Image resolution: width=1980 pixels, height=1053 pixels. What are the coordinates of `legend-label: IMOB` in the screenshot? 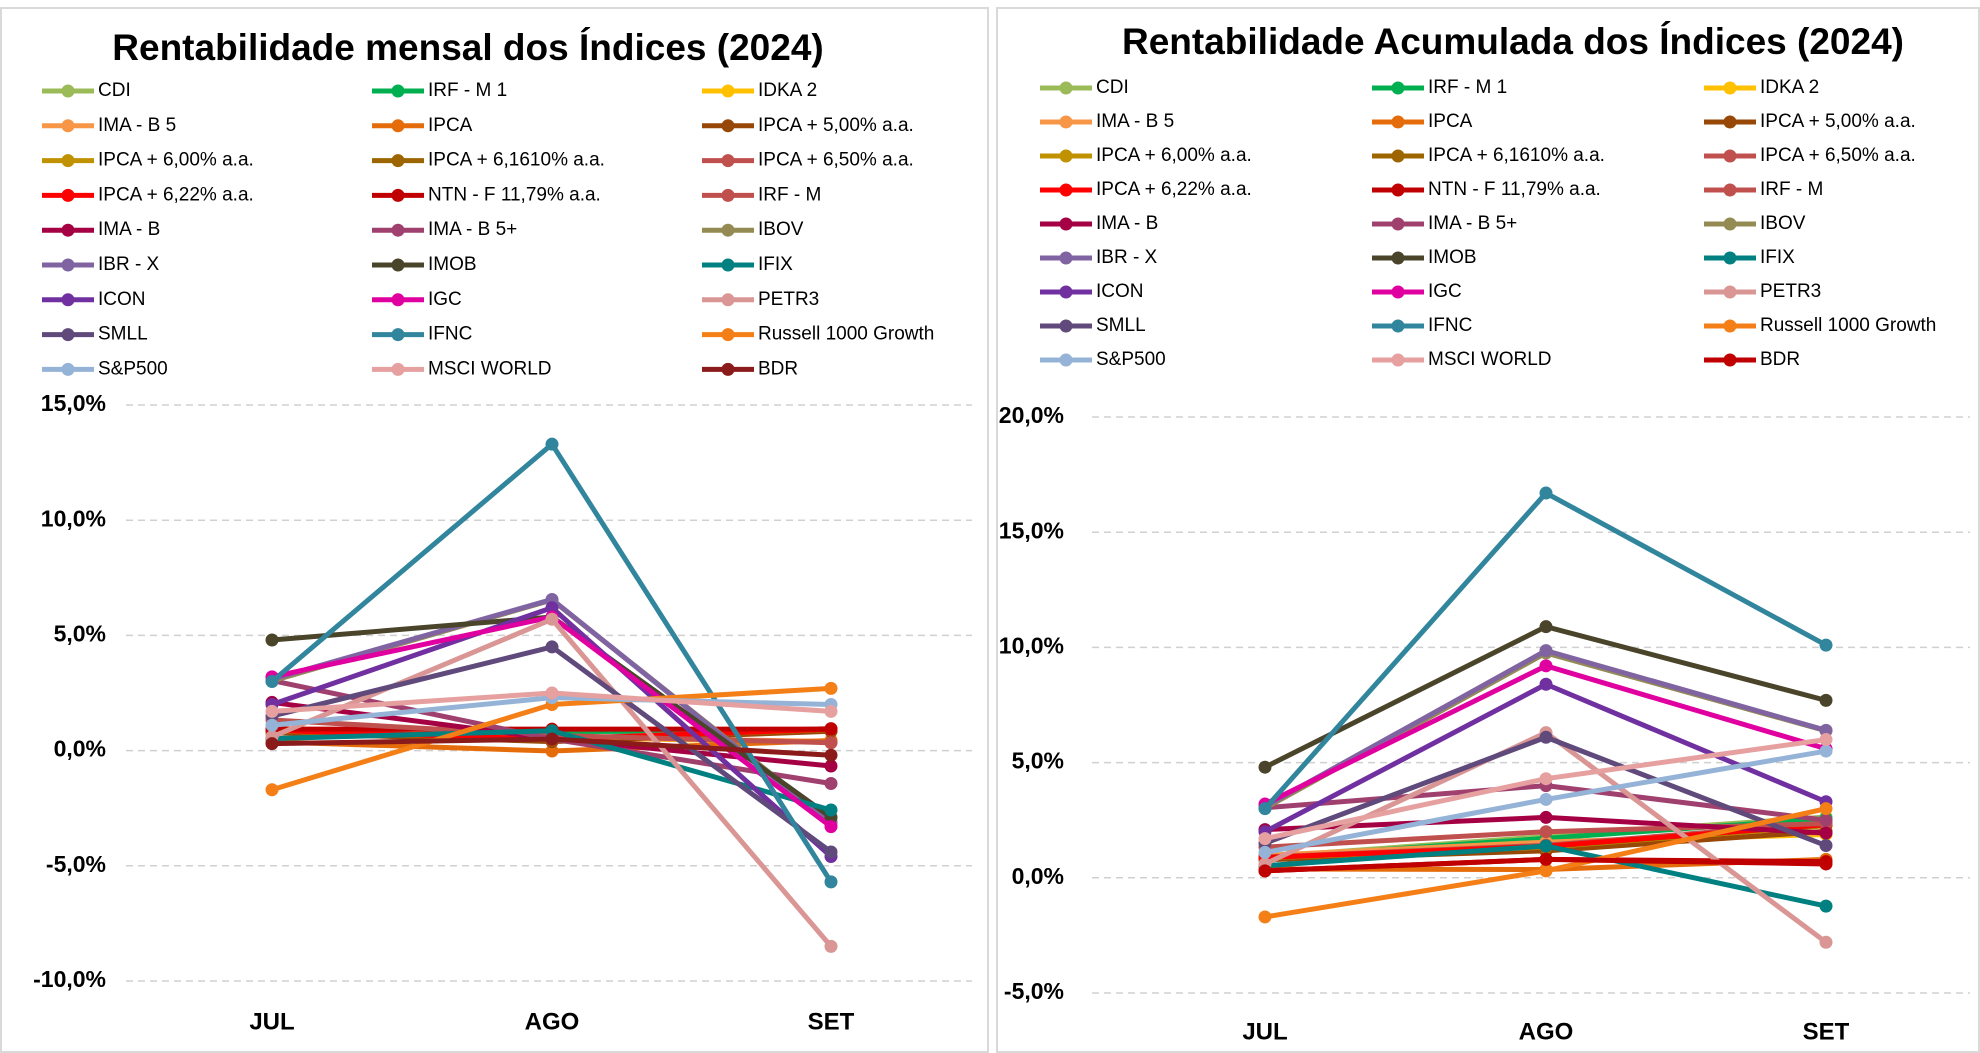 It's located at (1452, 257).